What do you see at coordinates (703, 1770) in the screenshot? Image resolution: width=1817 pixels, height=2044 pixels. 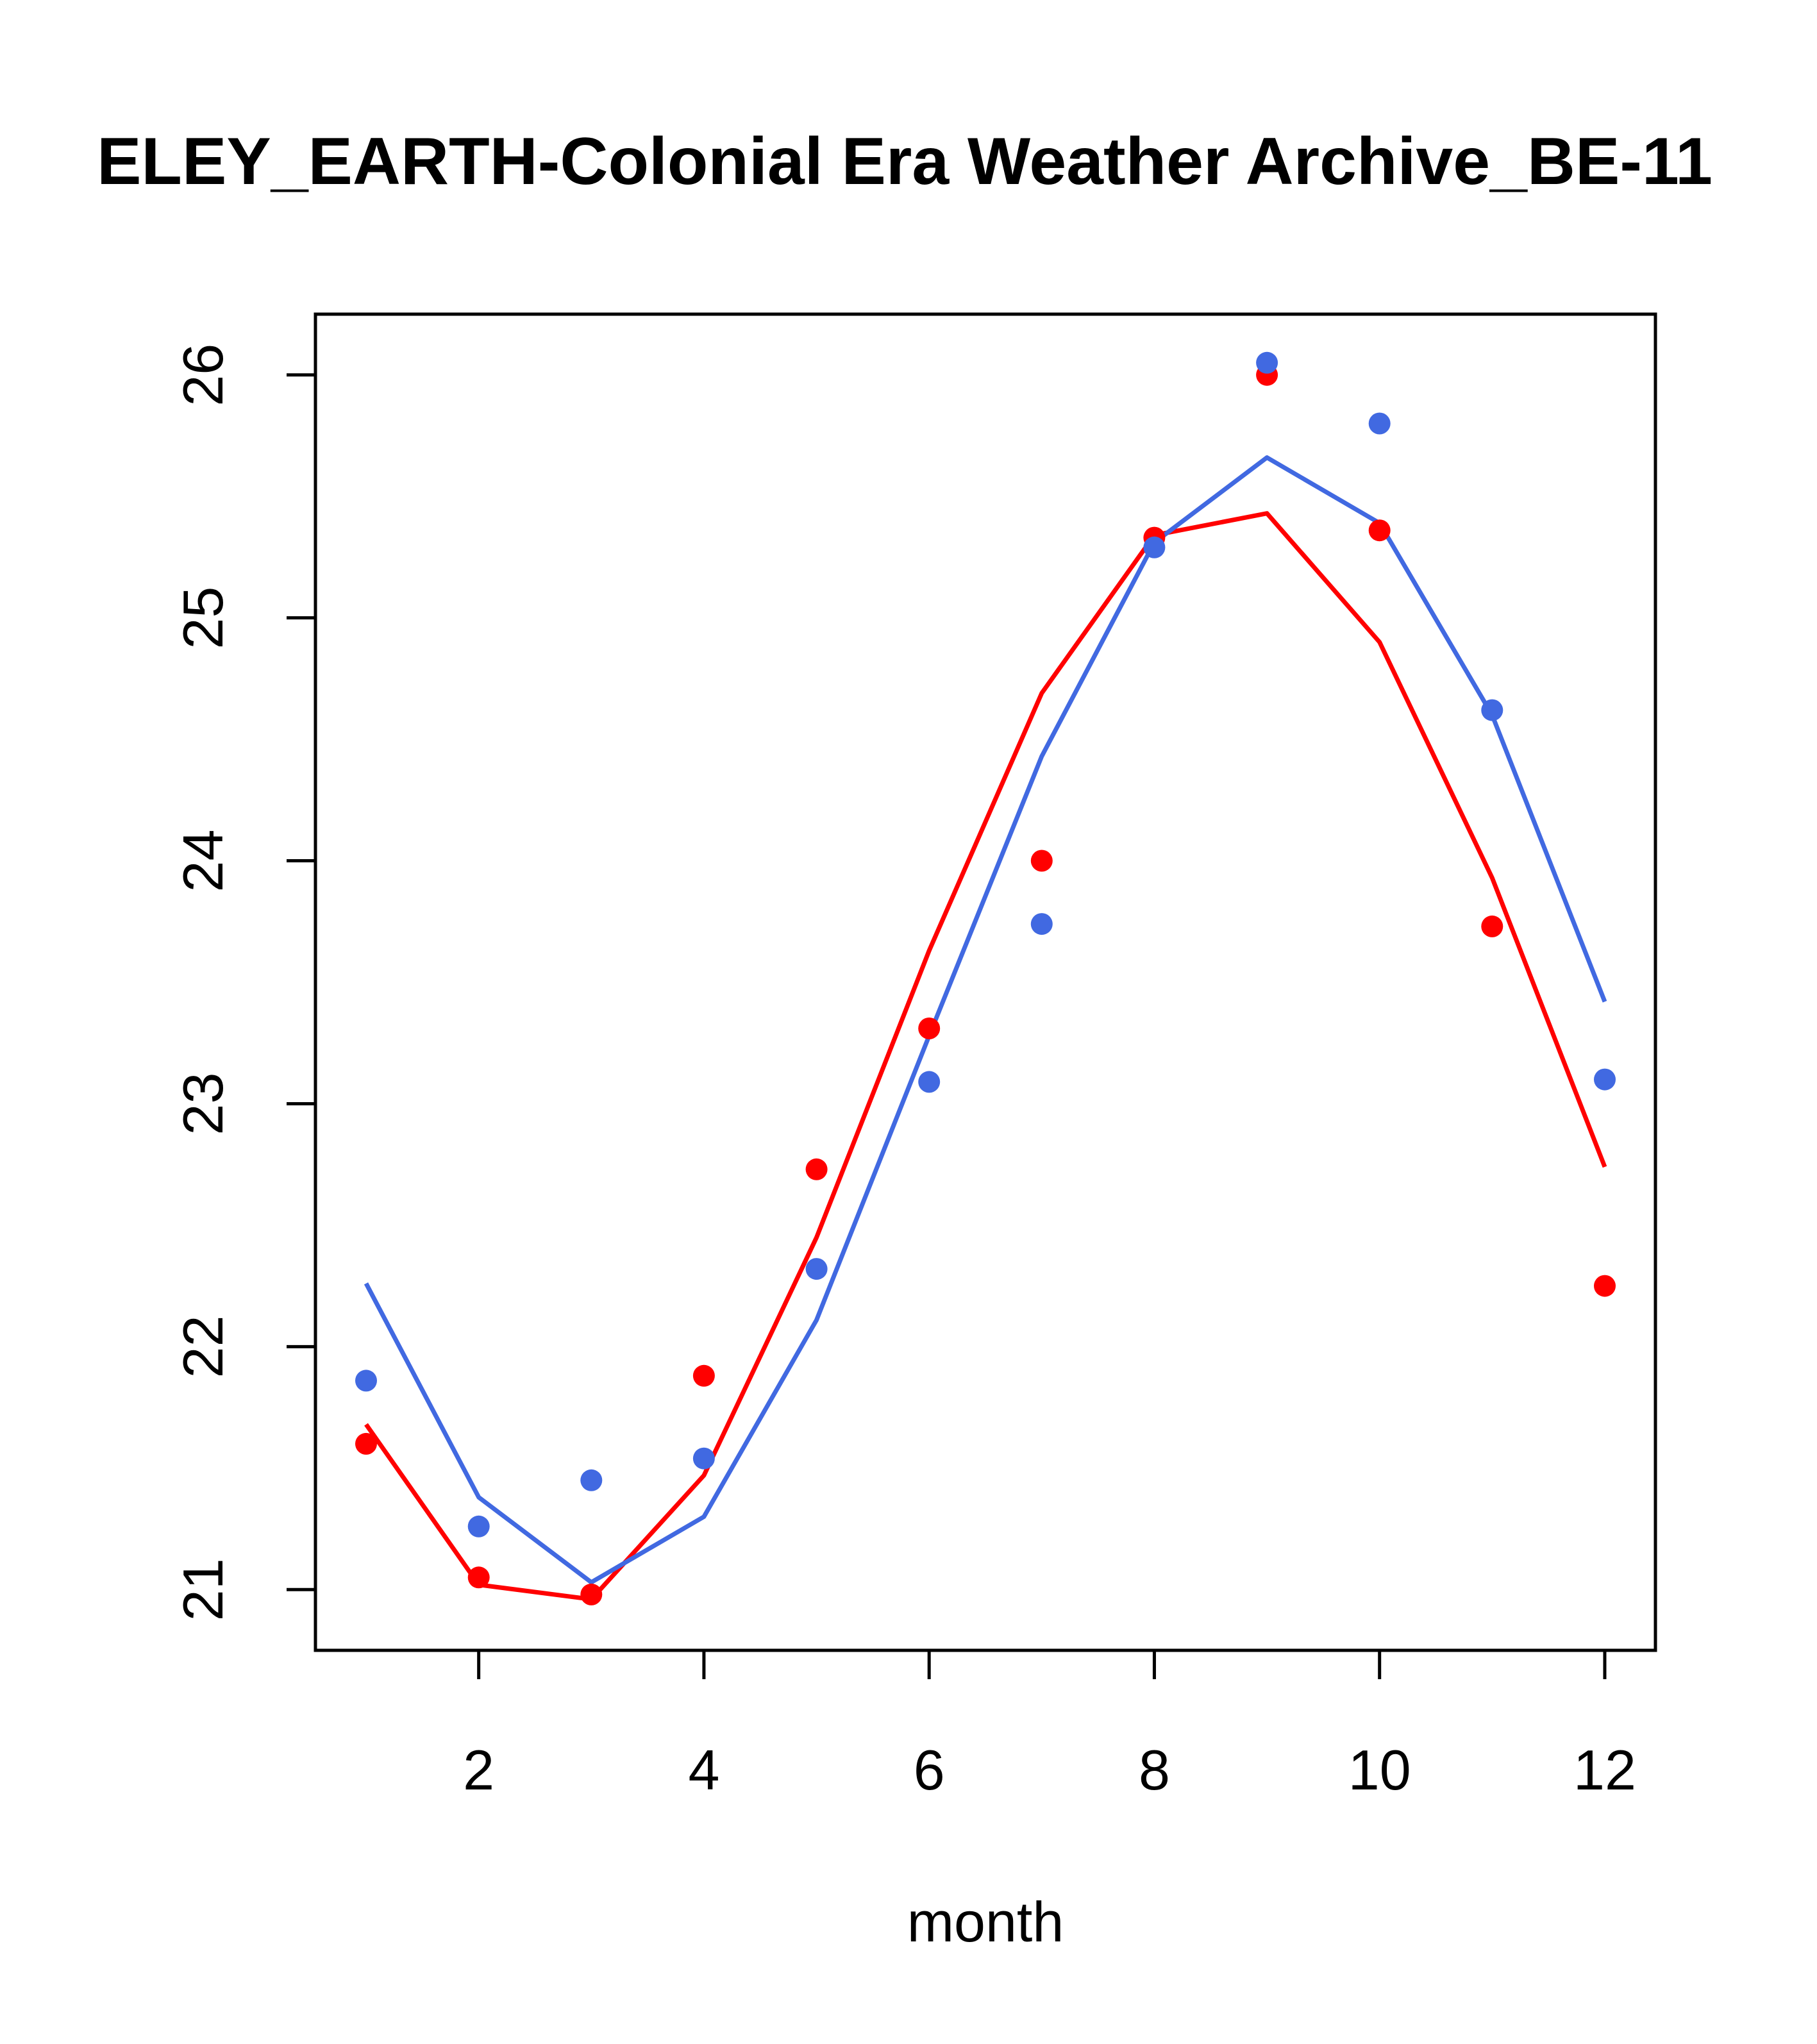 I see `x-tick-label: 4` at bounding box center [703, 1770].